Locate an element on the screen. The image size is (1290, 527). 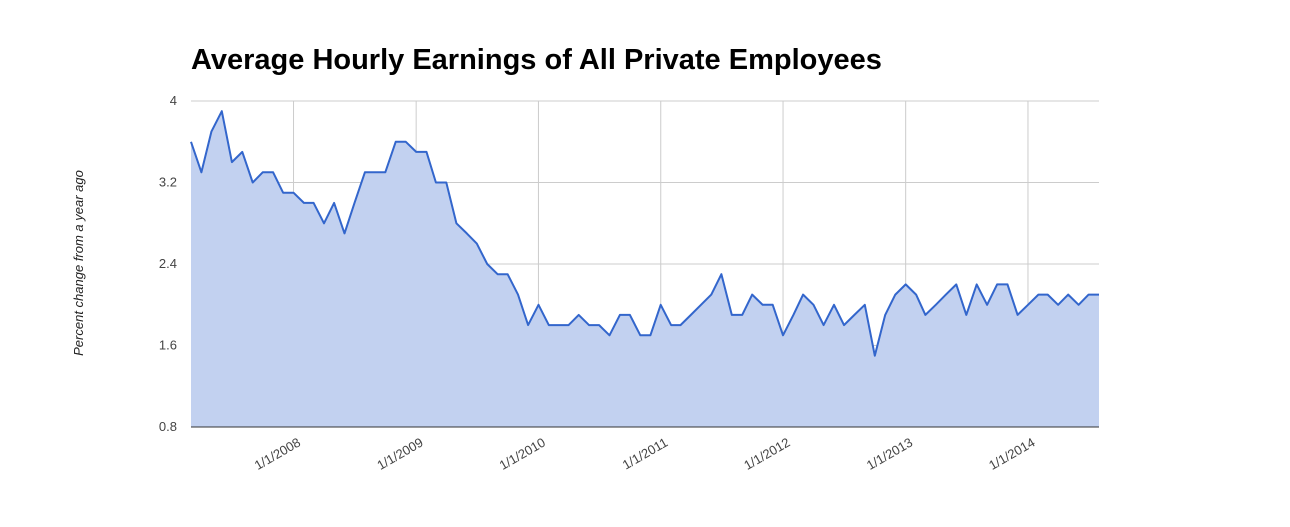
y-tick-label: 4 is located at coordinates (173, 100).